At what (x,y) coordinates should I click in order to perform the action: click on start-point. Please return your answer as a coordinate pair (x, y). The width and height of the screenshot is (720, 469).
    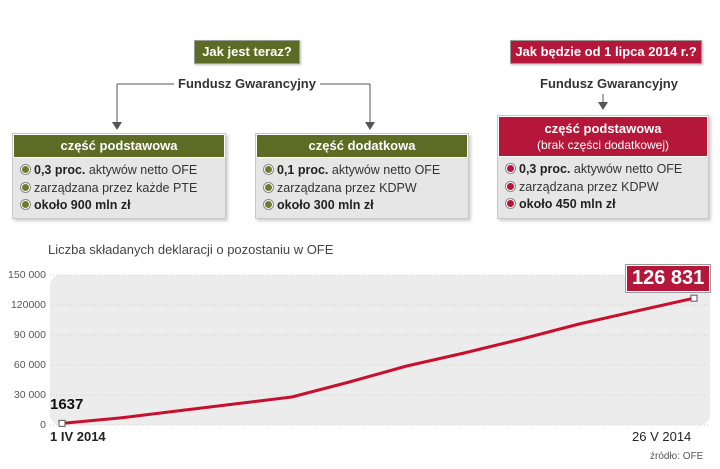
    Looking at the image, I should click on (62, 423).